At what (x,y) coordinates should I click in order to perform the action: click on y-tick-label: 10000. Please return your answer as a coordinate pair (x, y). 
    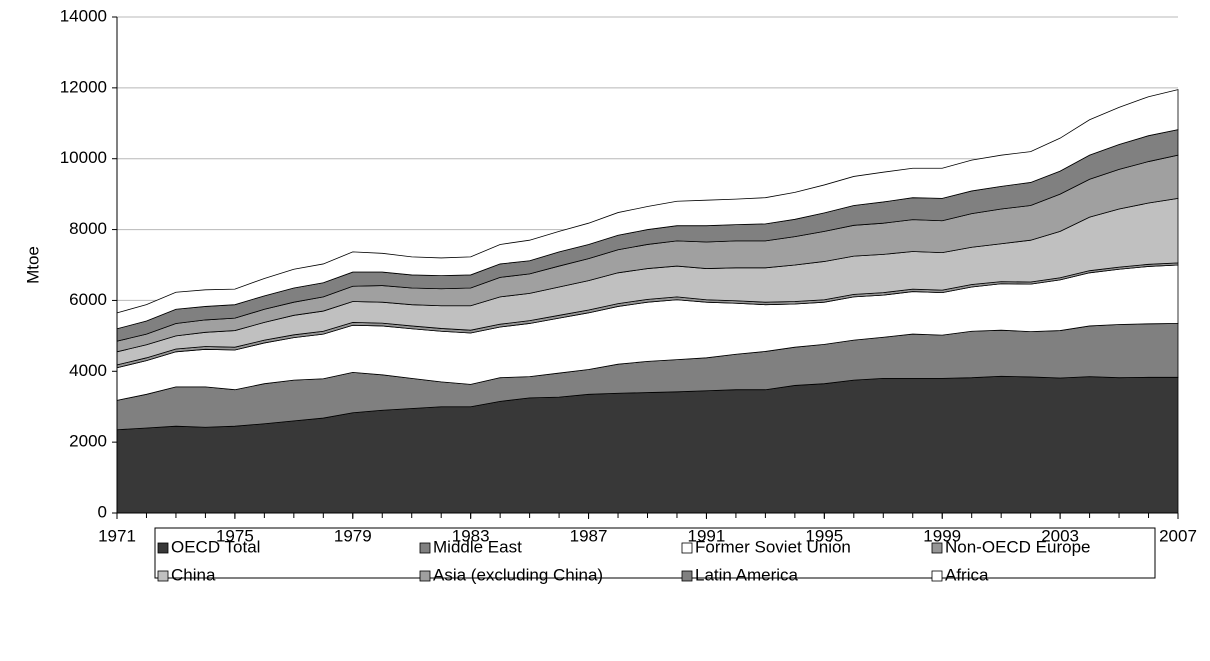
    Looking at the image, I should click on (83, 157).